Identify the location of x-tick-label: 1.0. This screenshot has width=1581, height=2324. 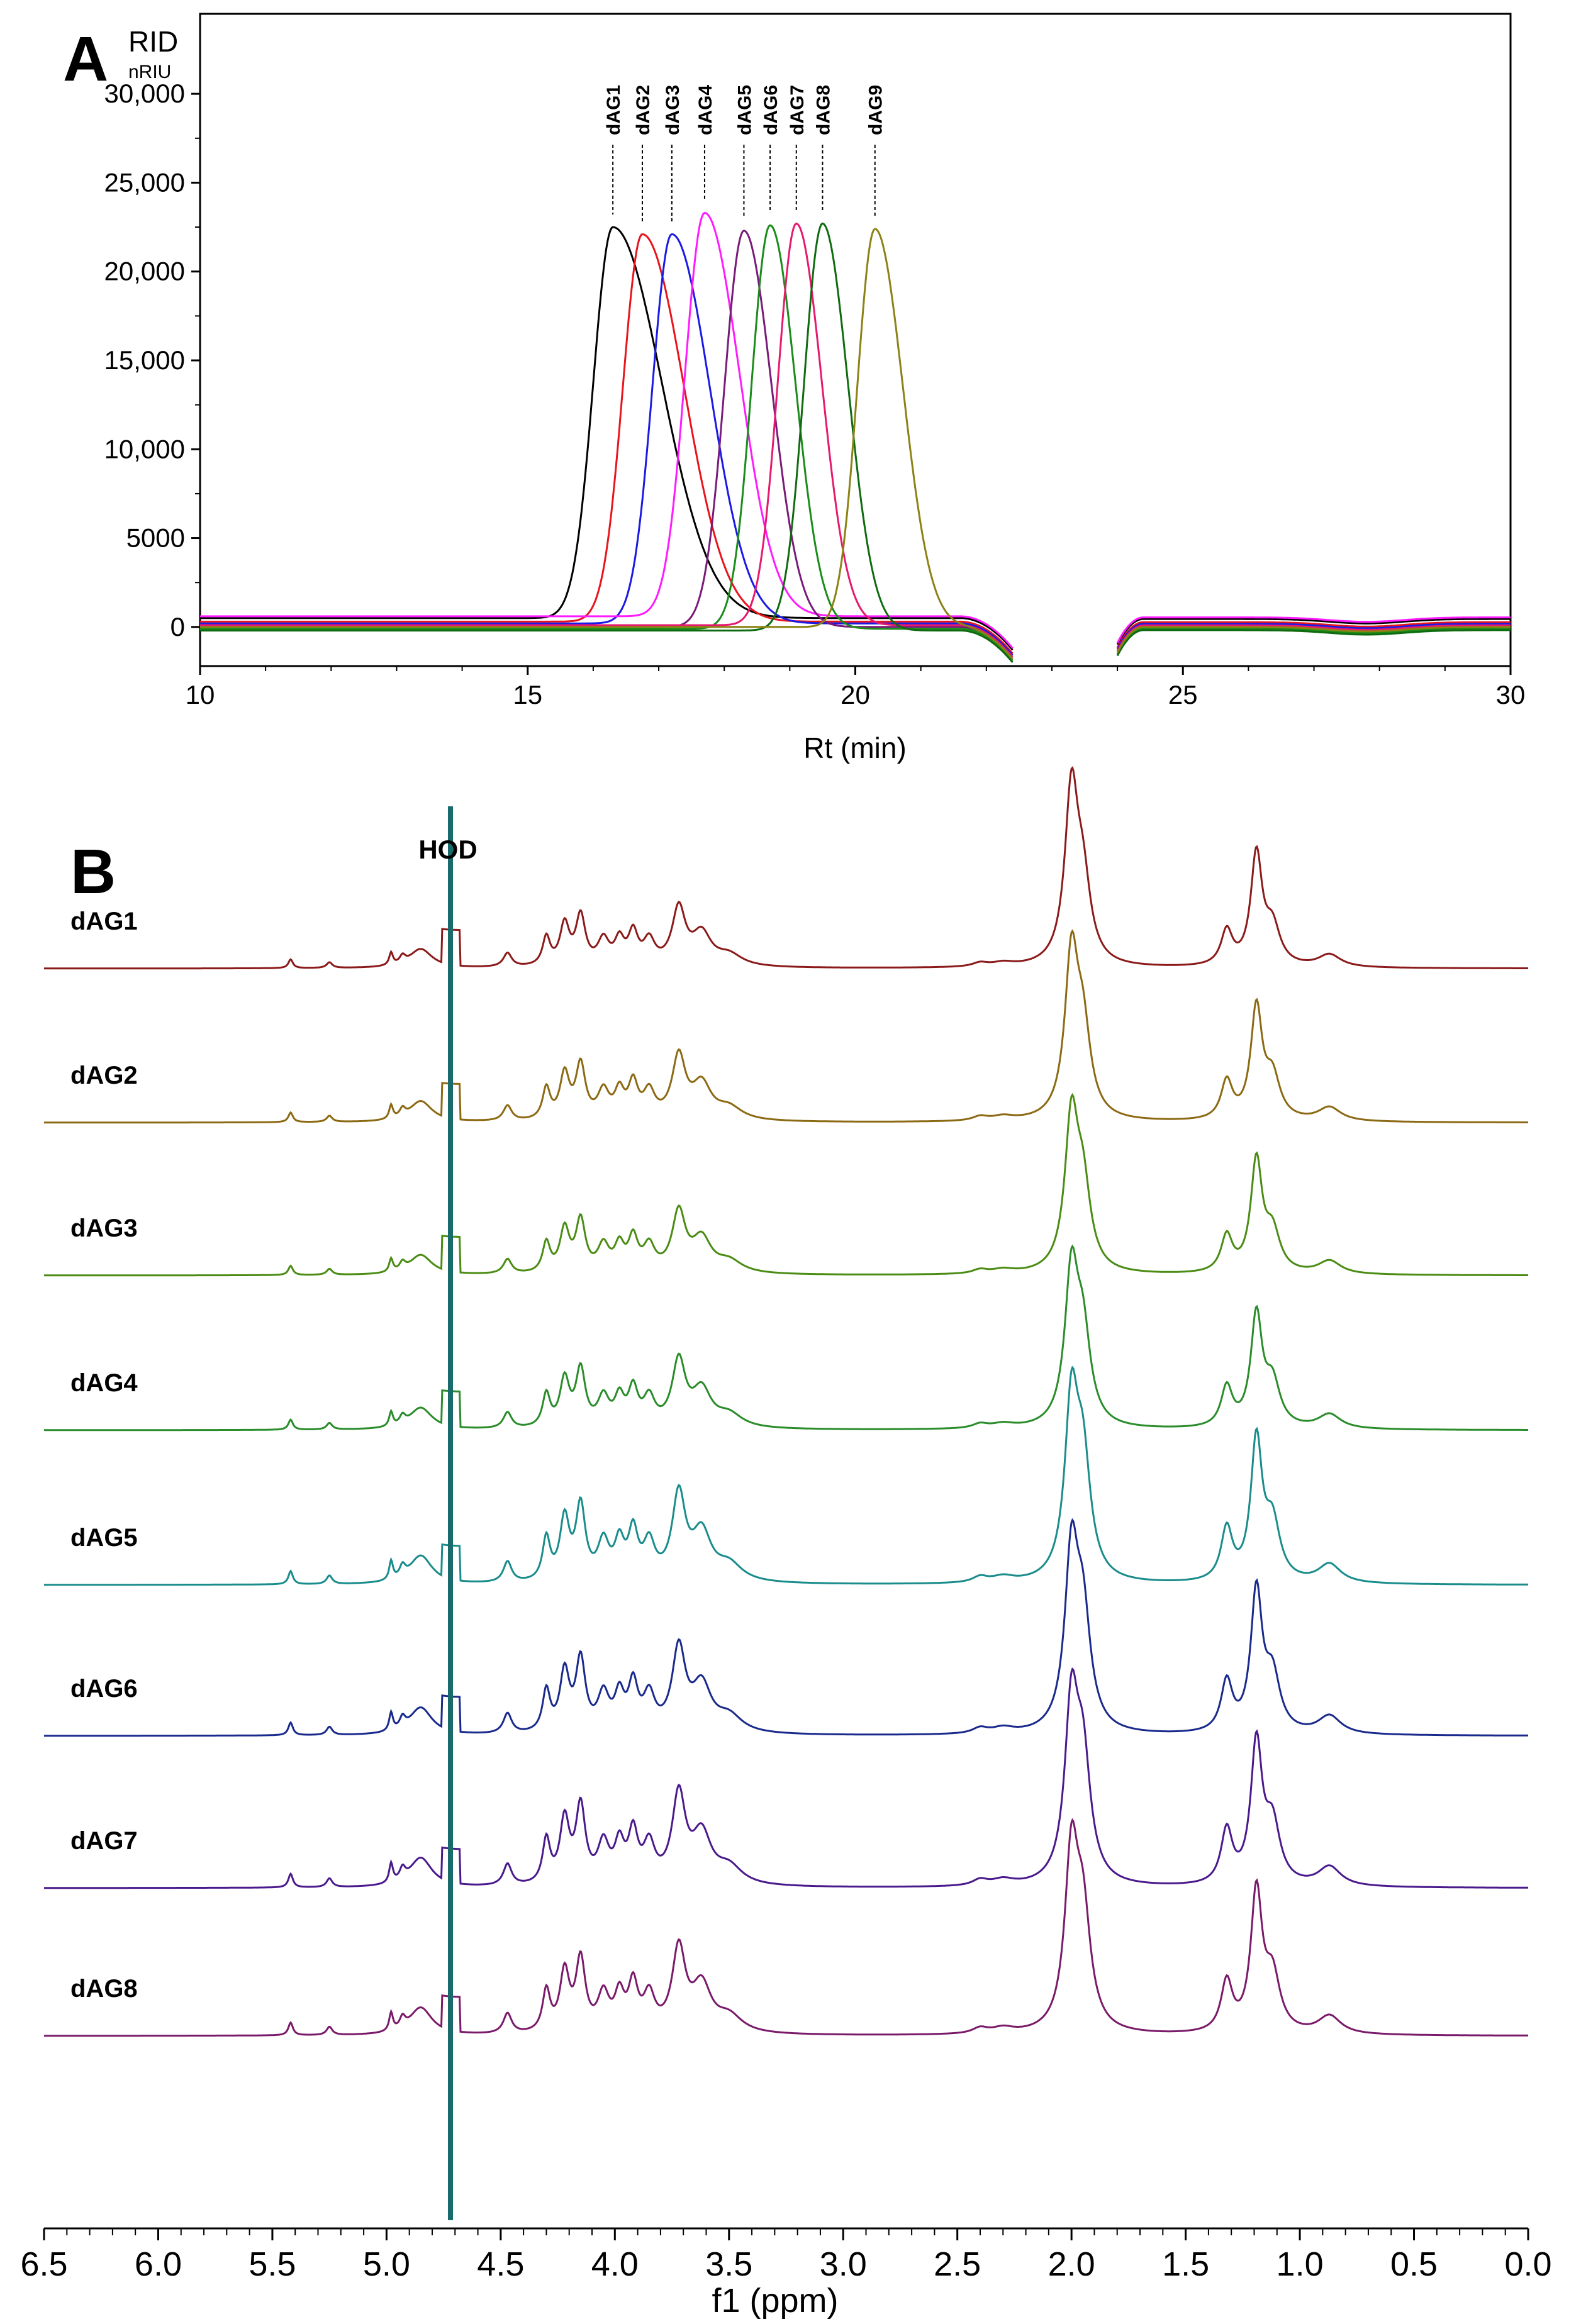
(1301, 2264).